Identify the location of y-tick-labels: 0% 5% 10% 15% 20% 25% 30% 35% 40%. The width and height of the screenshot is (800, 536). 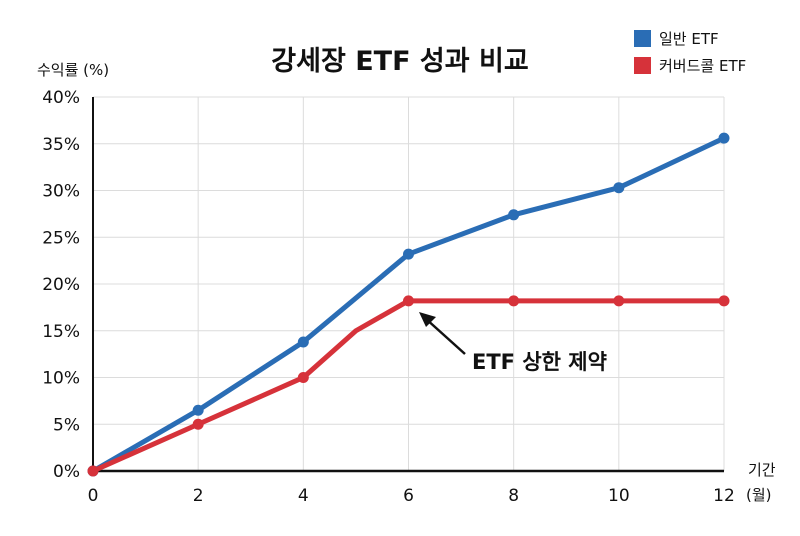
(61, 285).